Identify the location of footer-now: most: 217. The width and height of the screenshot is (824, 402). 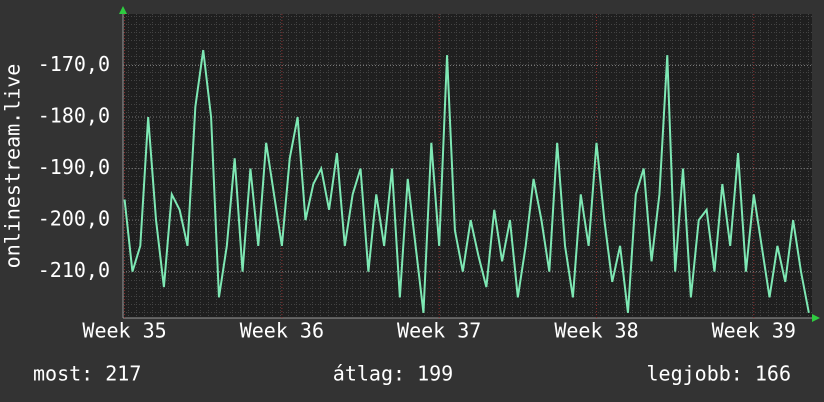
(87, 374).